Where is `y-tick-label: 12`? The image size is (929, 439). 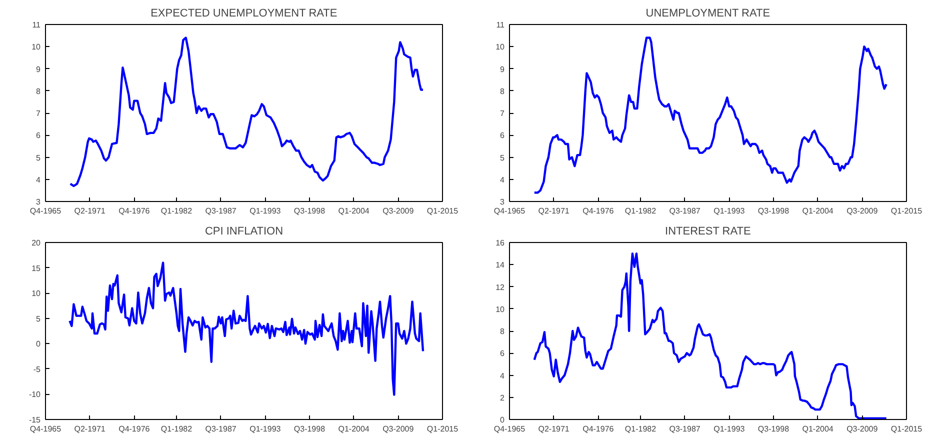 y-tick-label: 12 is located at coordinates (501, 287).